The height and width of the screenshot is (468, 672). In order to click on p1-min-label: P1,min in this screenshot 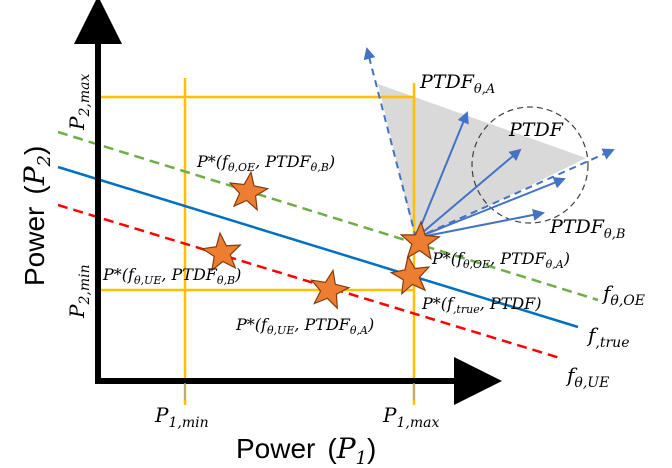, I will do `click(181, 417)`.